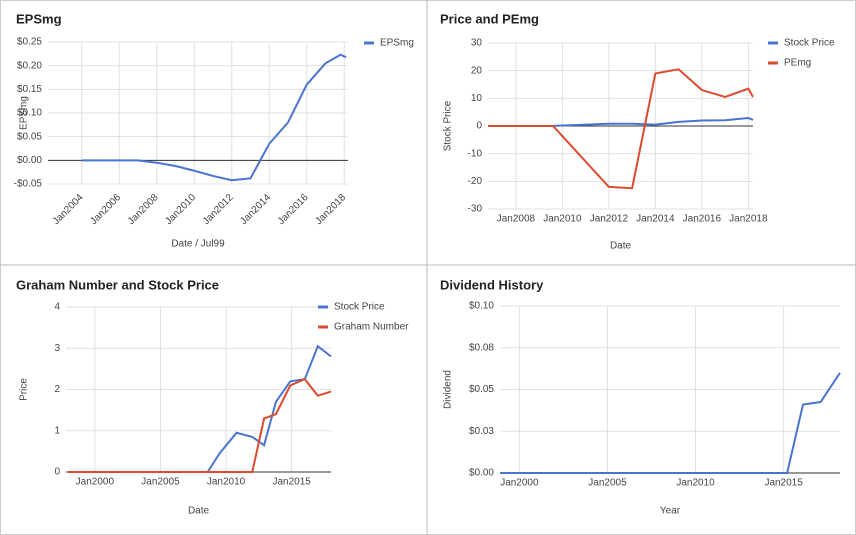 This screenshot has height=535, width=856. What do you see at coordinates (702, 219) in the screenshot?
I see `x-tick-label: Jan2016` at bounding box center [702, 219].